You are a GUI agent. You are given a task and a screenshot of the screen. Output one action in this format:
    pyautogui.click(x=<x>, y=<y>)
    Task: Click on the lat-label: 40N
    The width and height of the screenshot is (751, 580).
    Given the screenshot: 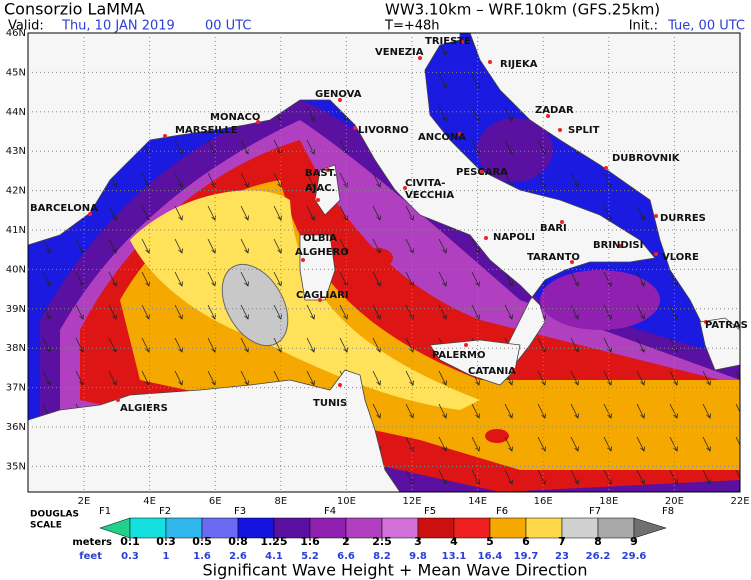 What is the action you would take?
    pyautogui.click(x=16, y=269)
    